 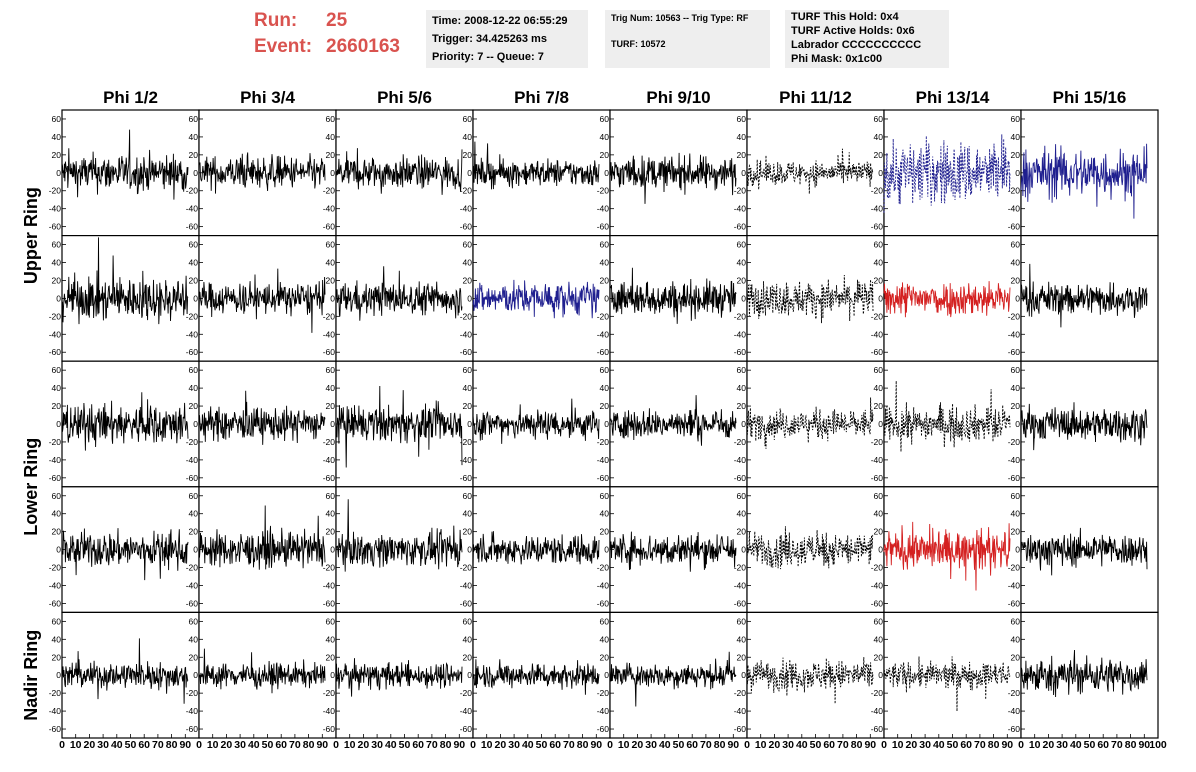 I want to click on x-tick-label: 0, so click(x=610, y=745).